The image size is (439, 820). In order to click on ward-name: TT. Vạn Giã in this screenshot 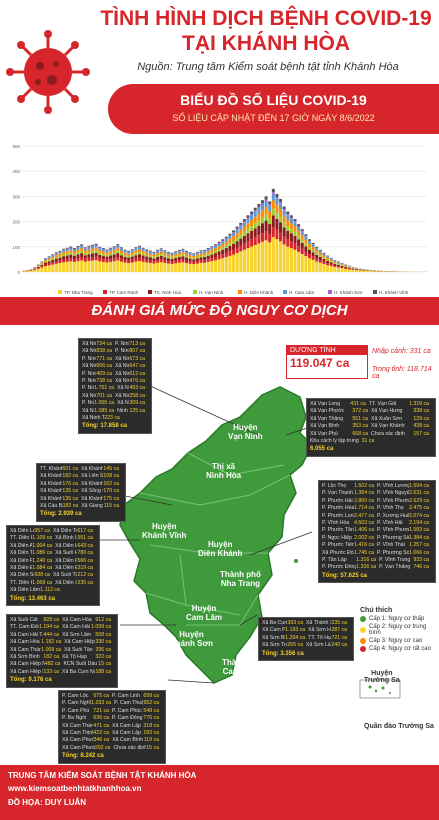, I will do `click(382, 404)`.